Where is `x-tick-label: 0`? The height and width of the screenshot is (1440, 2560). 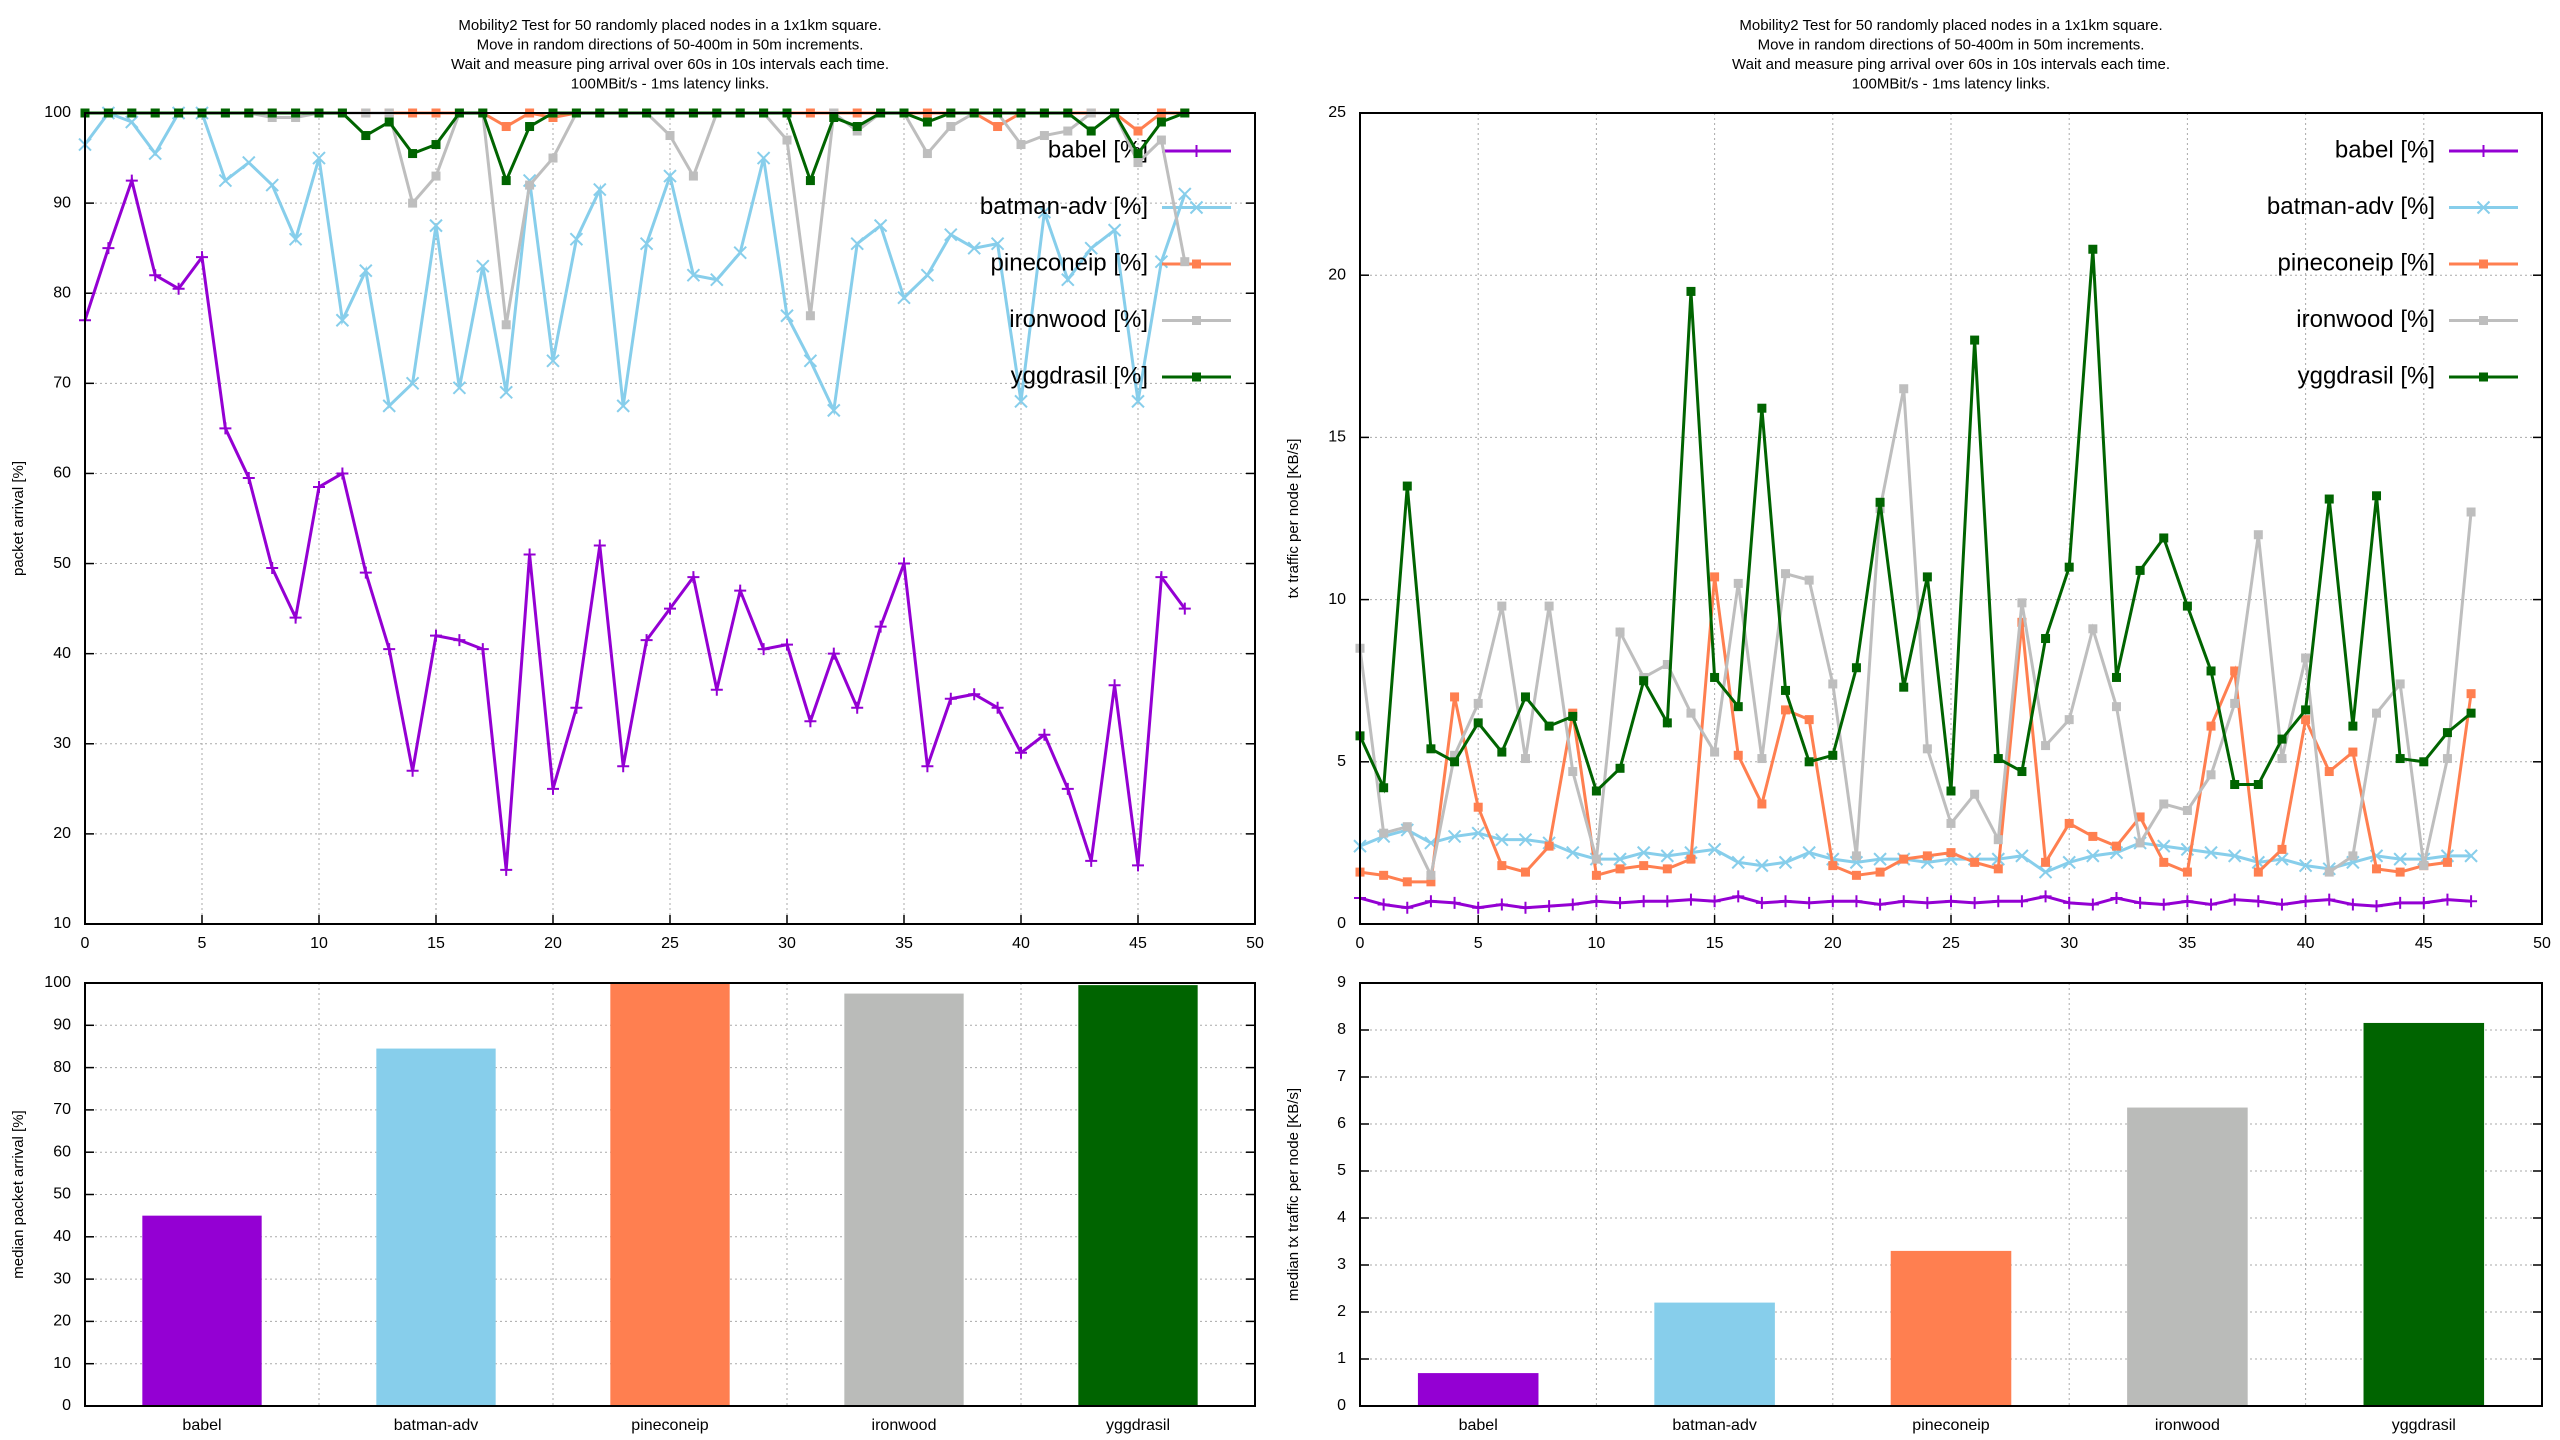 x-tick-label: 0 is located at coordinates (1360, 943).